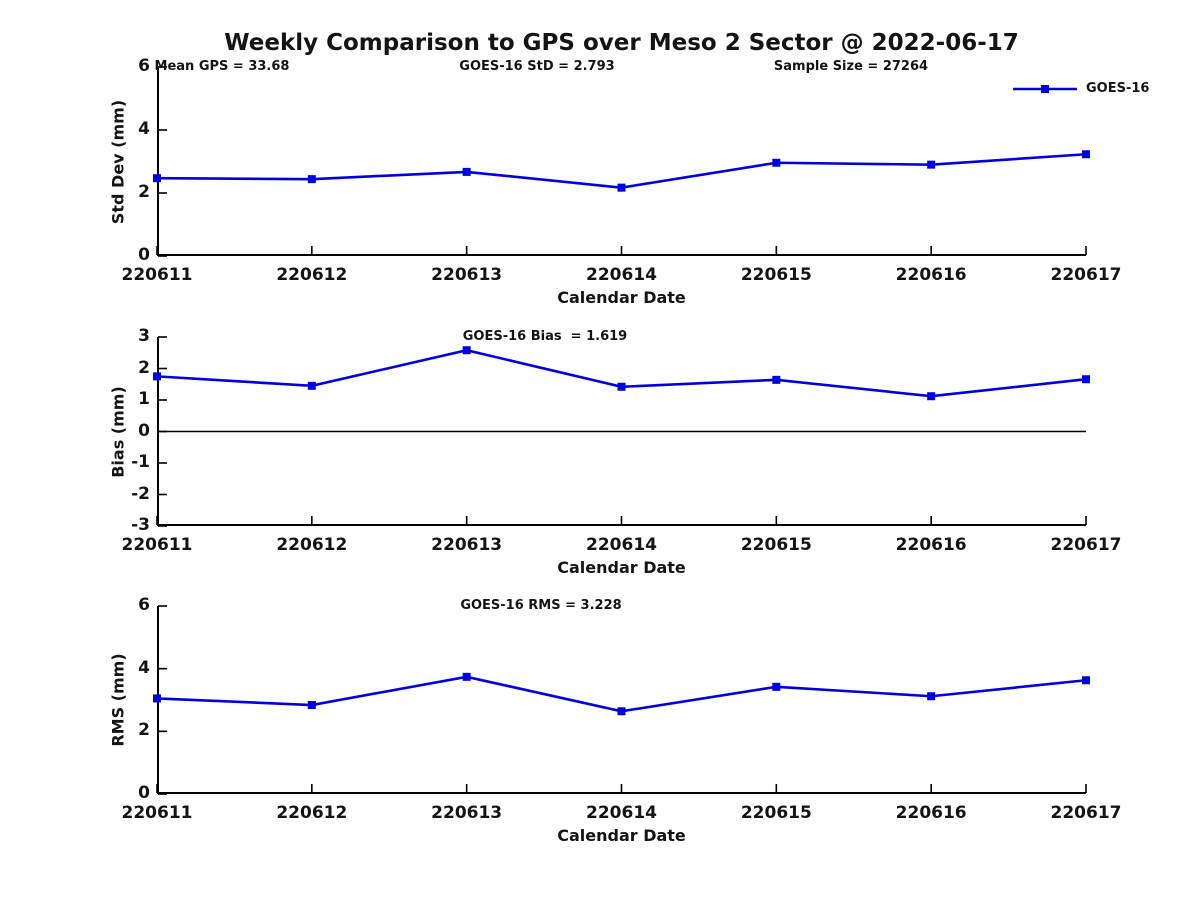 The image size is (1200, 900). I want to click on legend-line-marker-icon, so click(1045, 88).